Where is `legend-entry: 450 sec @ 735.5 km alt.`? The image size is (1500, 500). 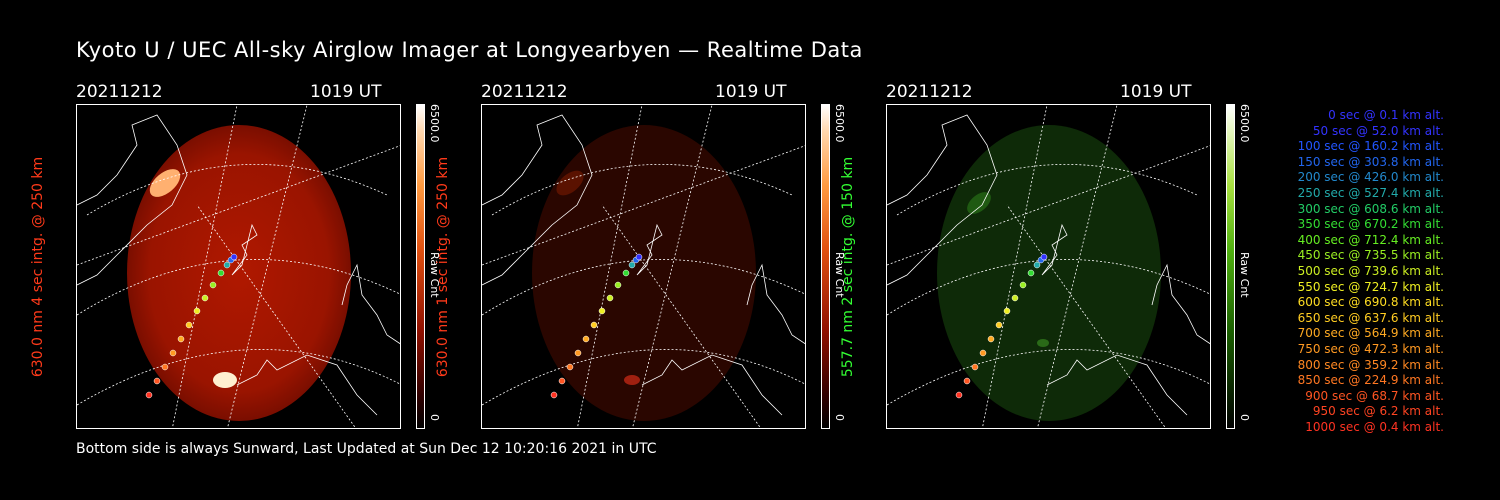
legend-entry: 450 sec @ 735.5 km alt. is located at coordinates (1370, 255).